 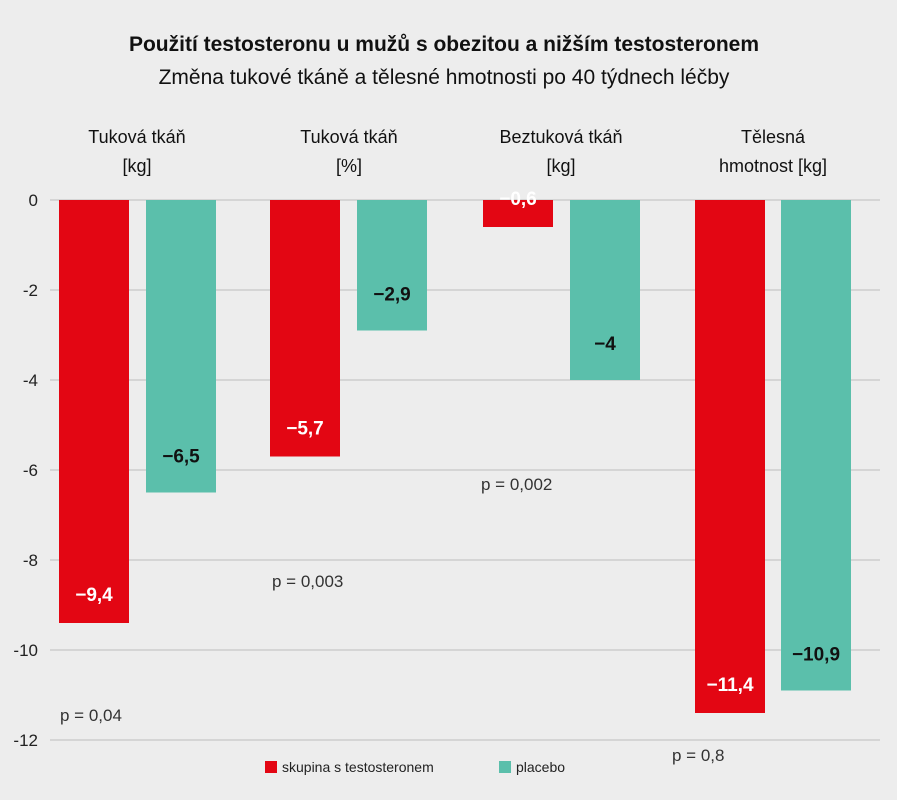 I want to click on p-value: p = 0,002, so click(x=516, y=484).